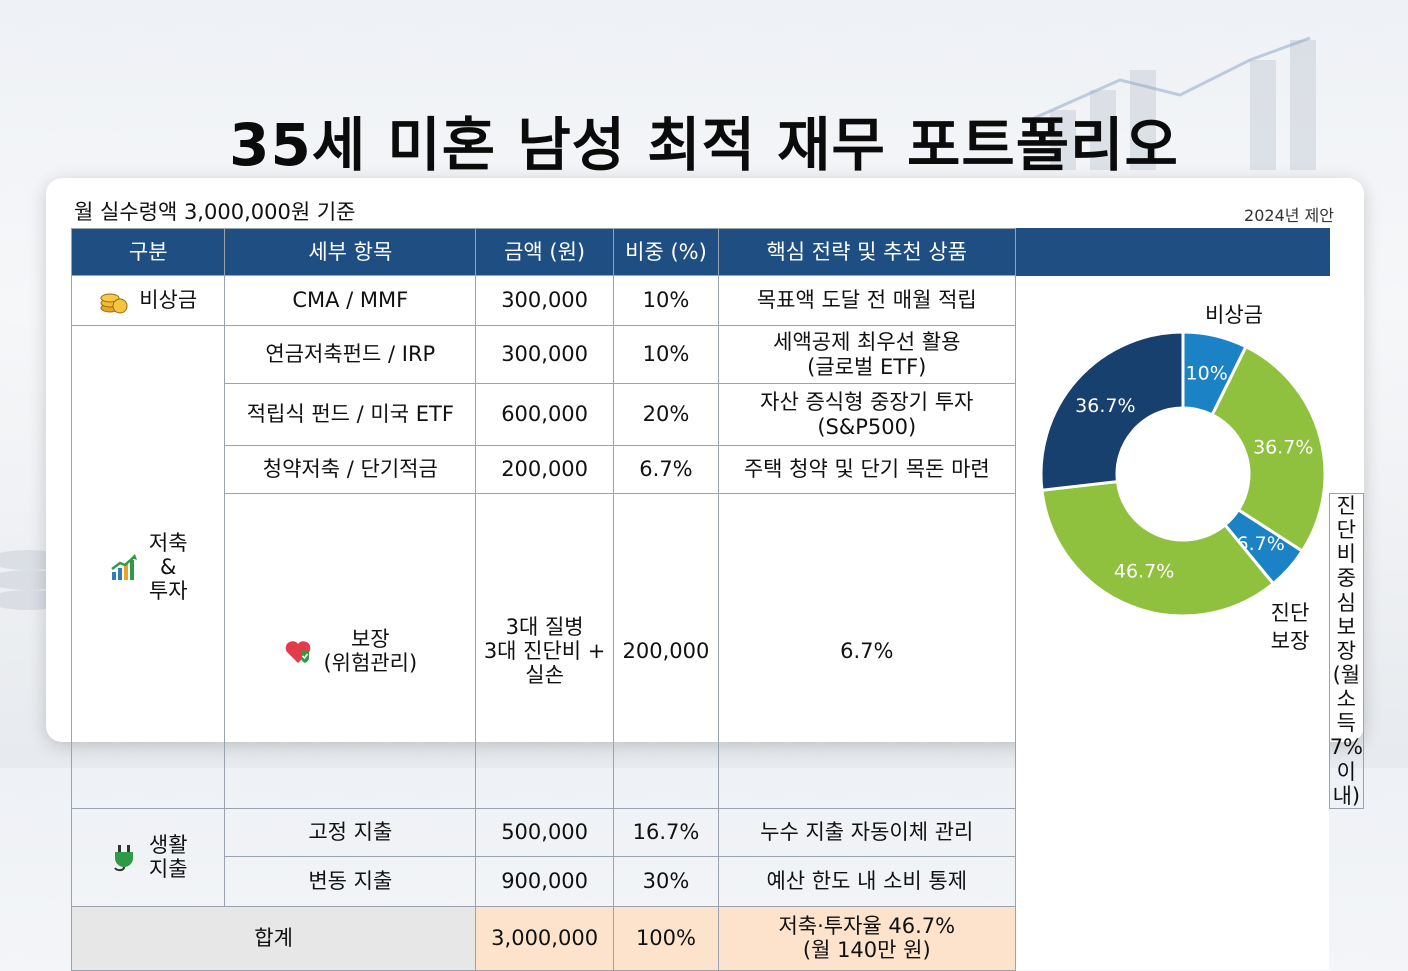  I want to click on category-emergency-label: 비상금, so click(168, 300).